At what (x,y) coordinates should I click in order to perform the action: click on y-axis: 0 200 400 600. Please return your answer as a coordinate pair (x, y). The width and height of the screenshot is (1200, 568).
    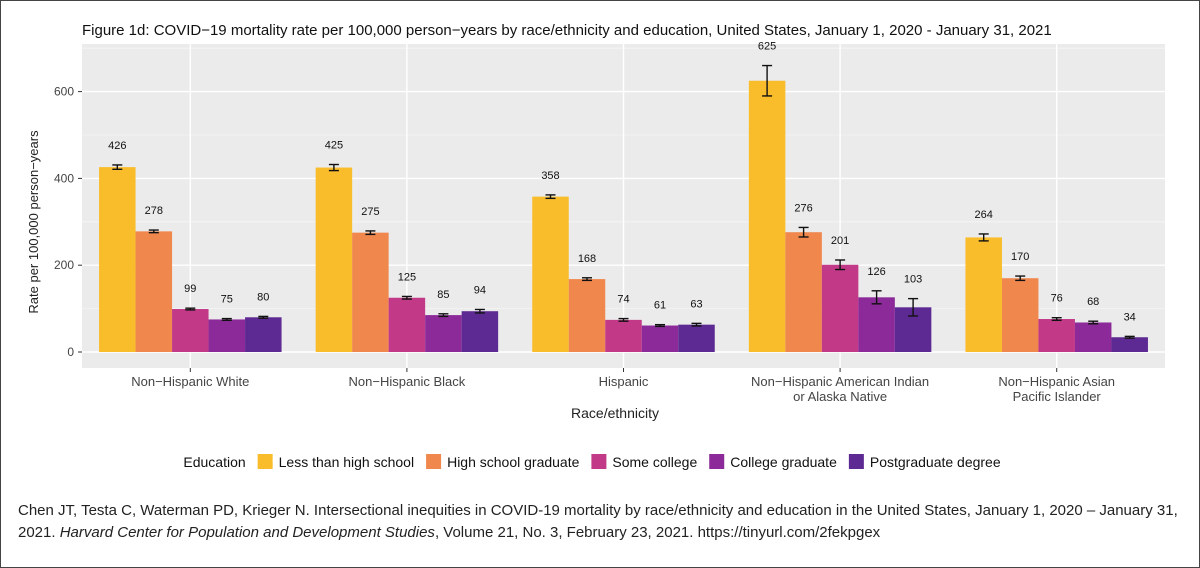
    Looking at the image, I should click on (68, 222).